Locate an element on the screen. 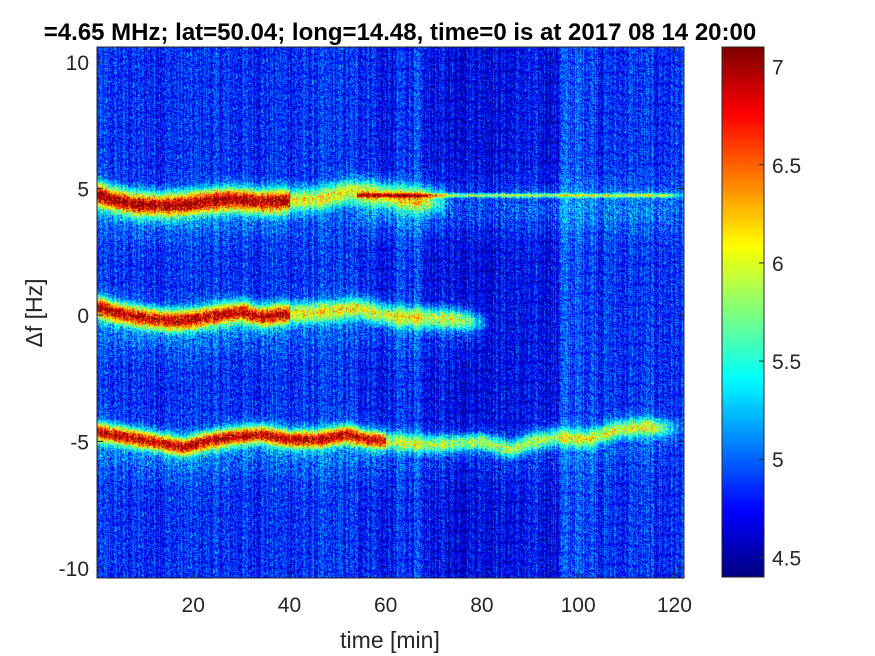  y-tick-label: -5 is located at coordinates (79, 442).